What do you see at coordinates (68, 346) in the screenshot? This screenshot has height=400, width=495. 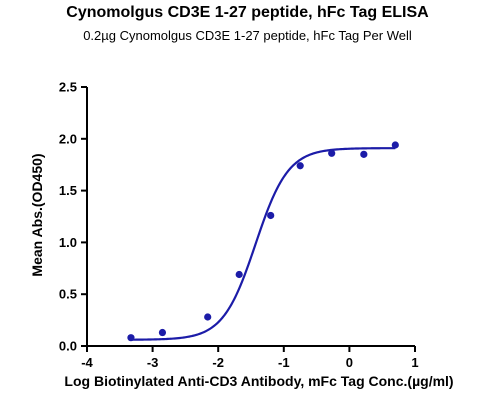 I see `y-tick-label: 0.0` at bounding box center [68, 346].